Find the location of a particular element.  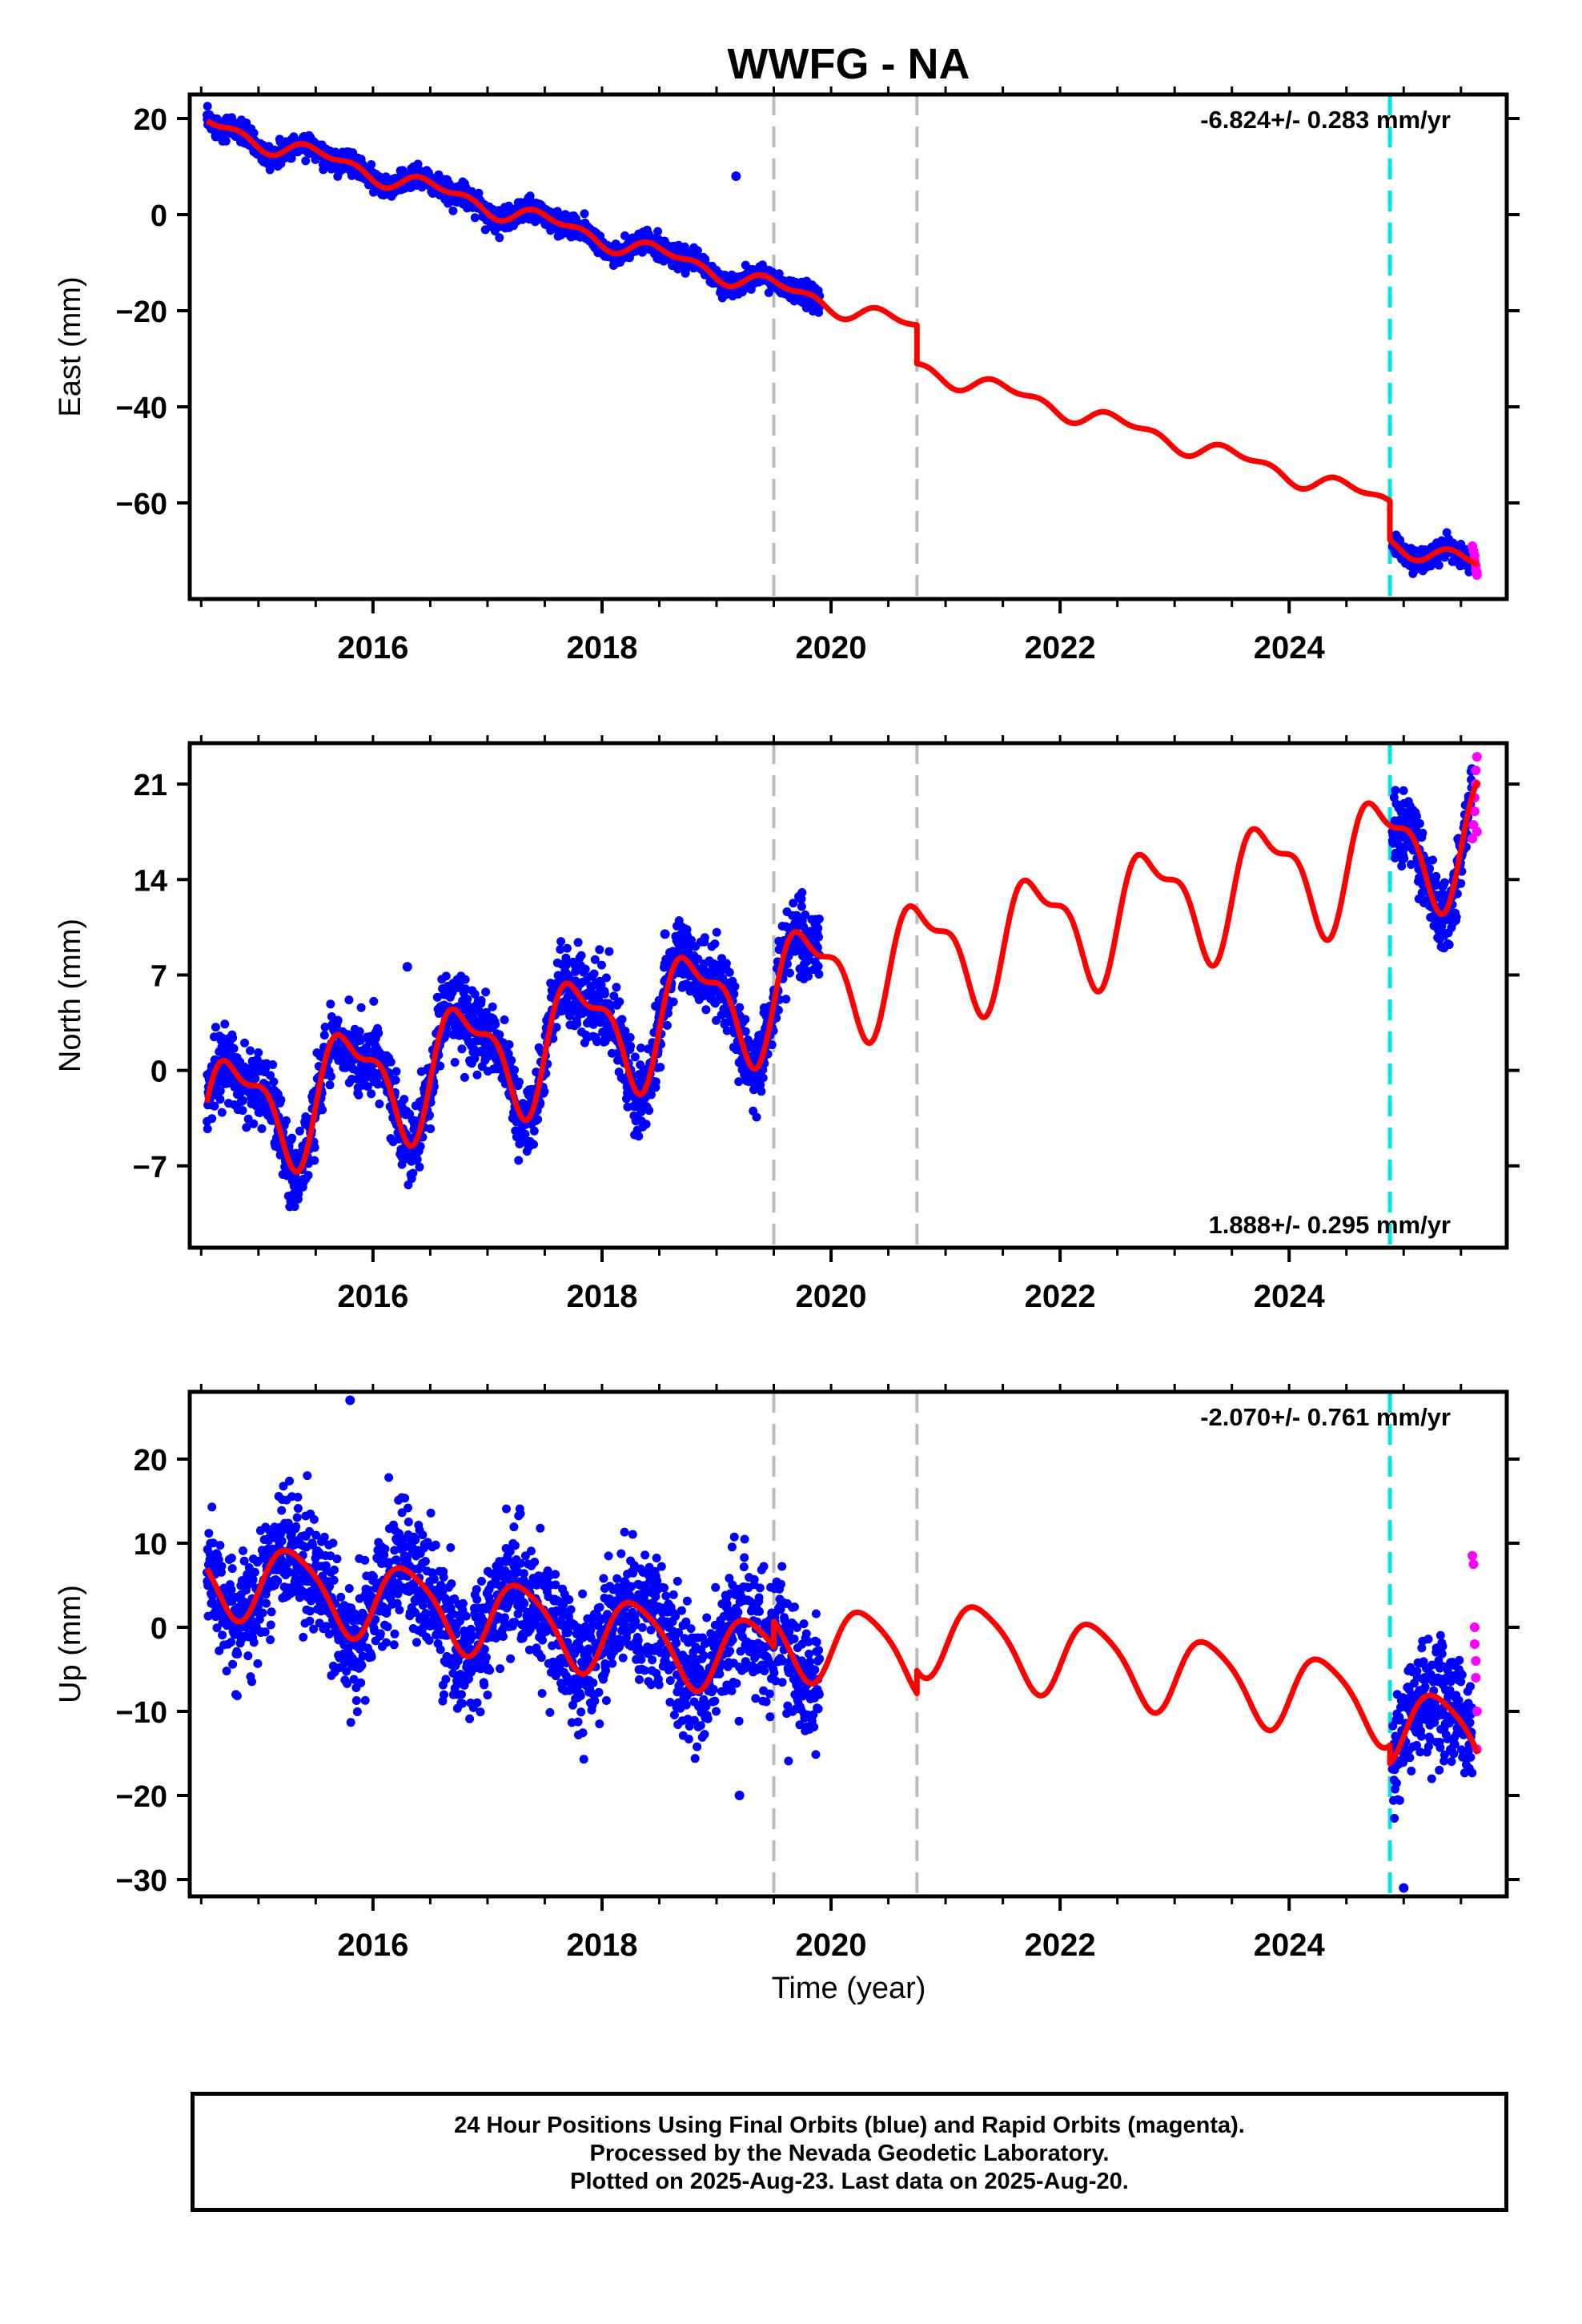

rate-label: 1.888+/- 0.295 mm/yr is located at coordinates (1330, 1225).